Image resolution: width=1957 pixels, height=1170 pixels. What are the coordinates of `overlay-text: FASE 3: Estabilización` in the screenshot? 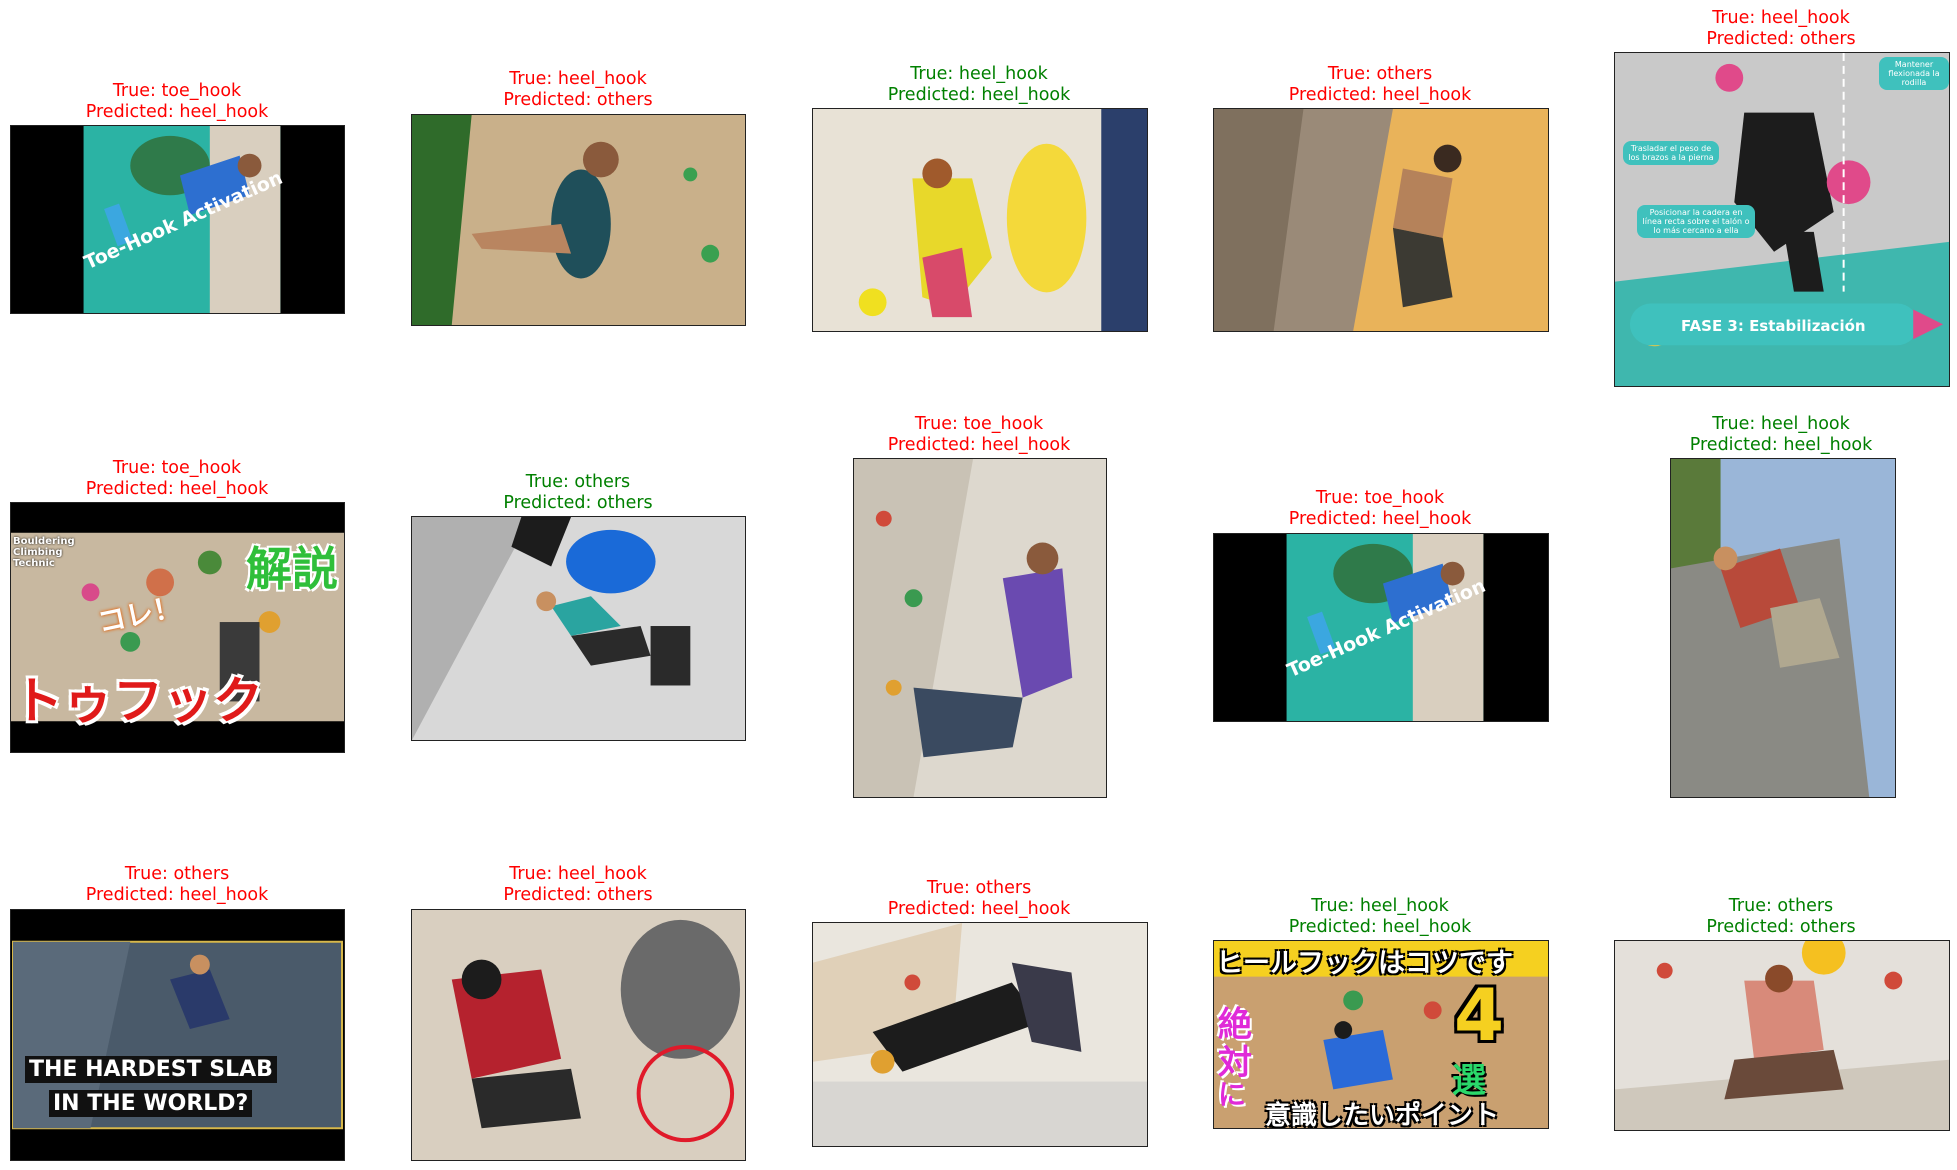 It's located at (1773, 326).